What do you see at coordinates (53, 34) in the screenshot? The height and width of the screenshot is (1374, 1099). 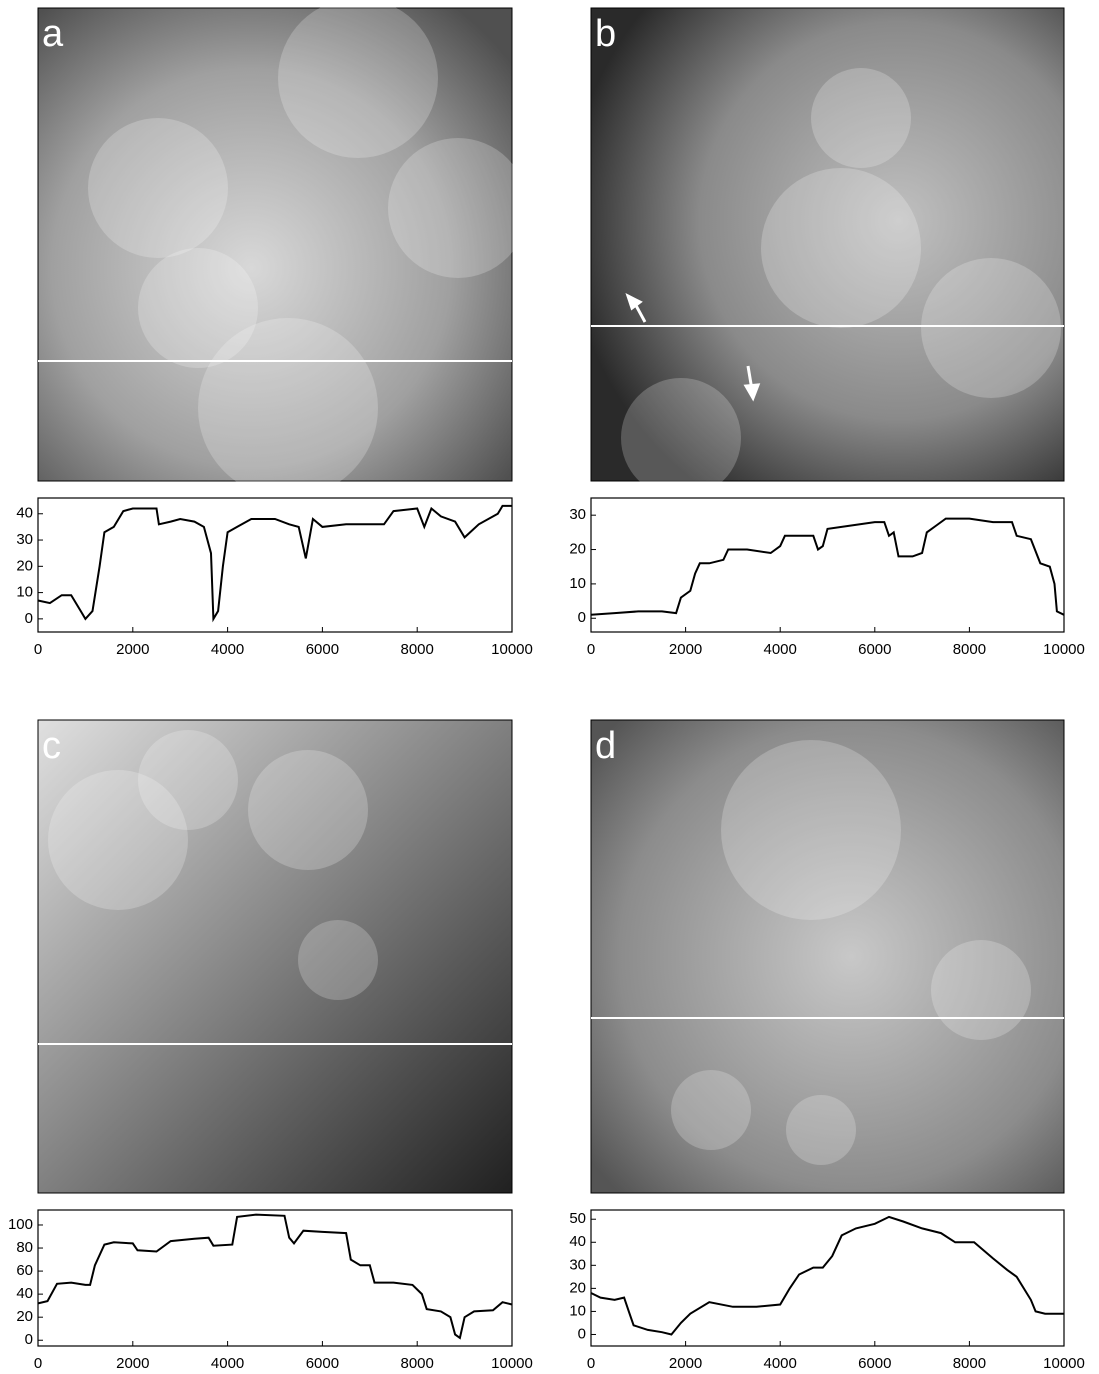 I see `panel-label: a` at bounding box center [53, 34].